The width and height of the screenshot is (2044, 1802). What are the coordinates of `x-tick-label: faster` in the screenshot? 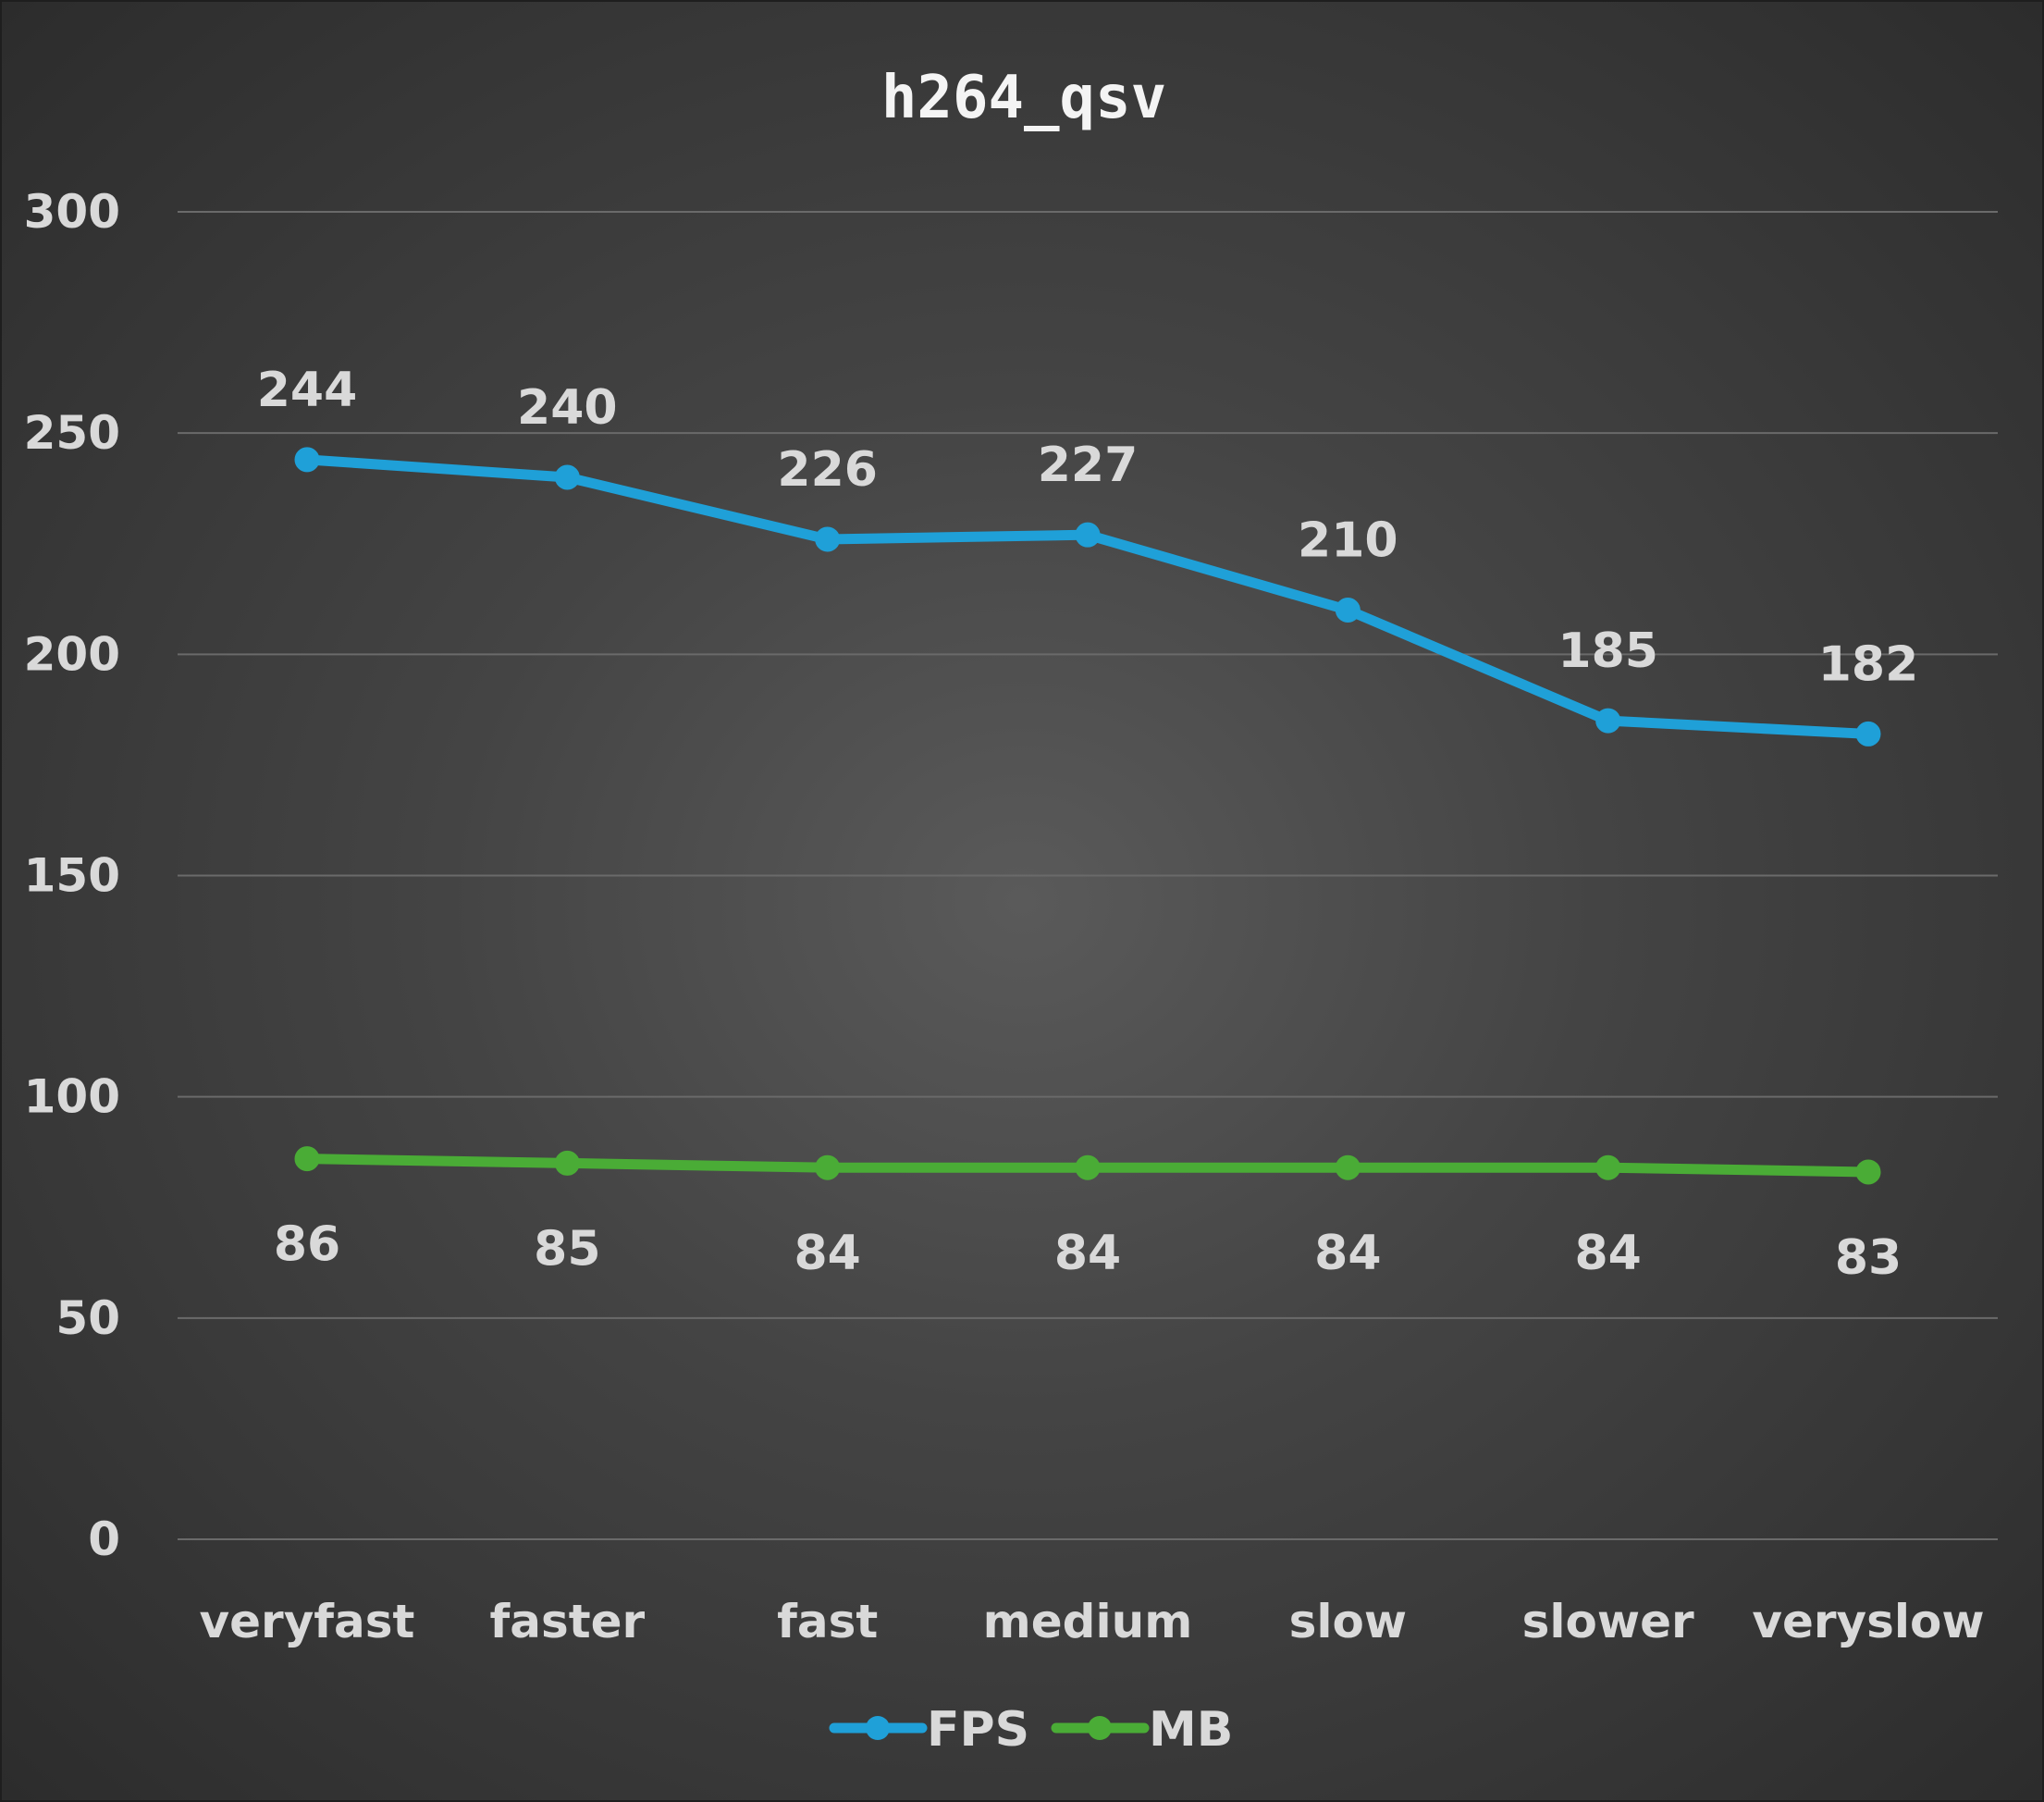 It's located at (567, 1621).